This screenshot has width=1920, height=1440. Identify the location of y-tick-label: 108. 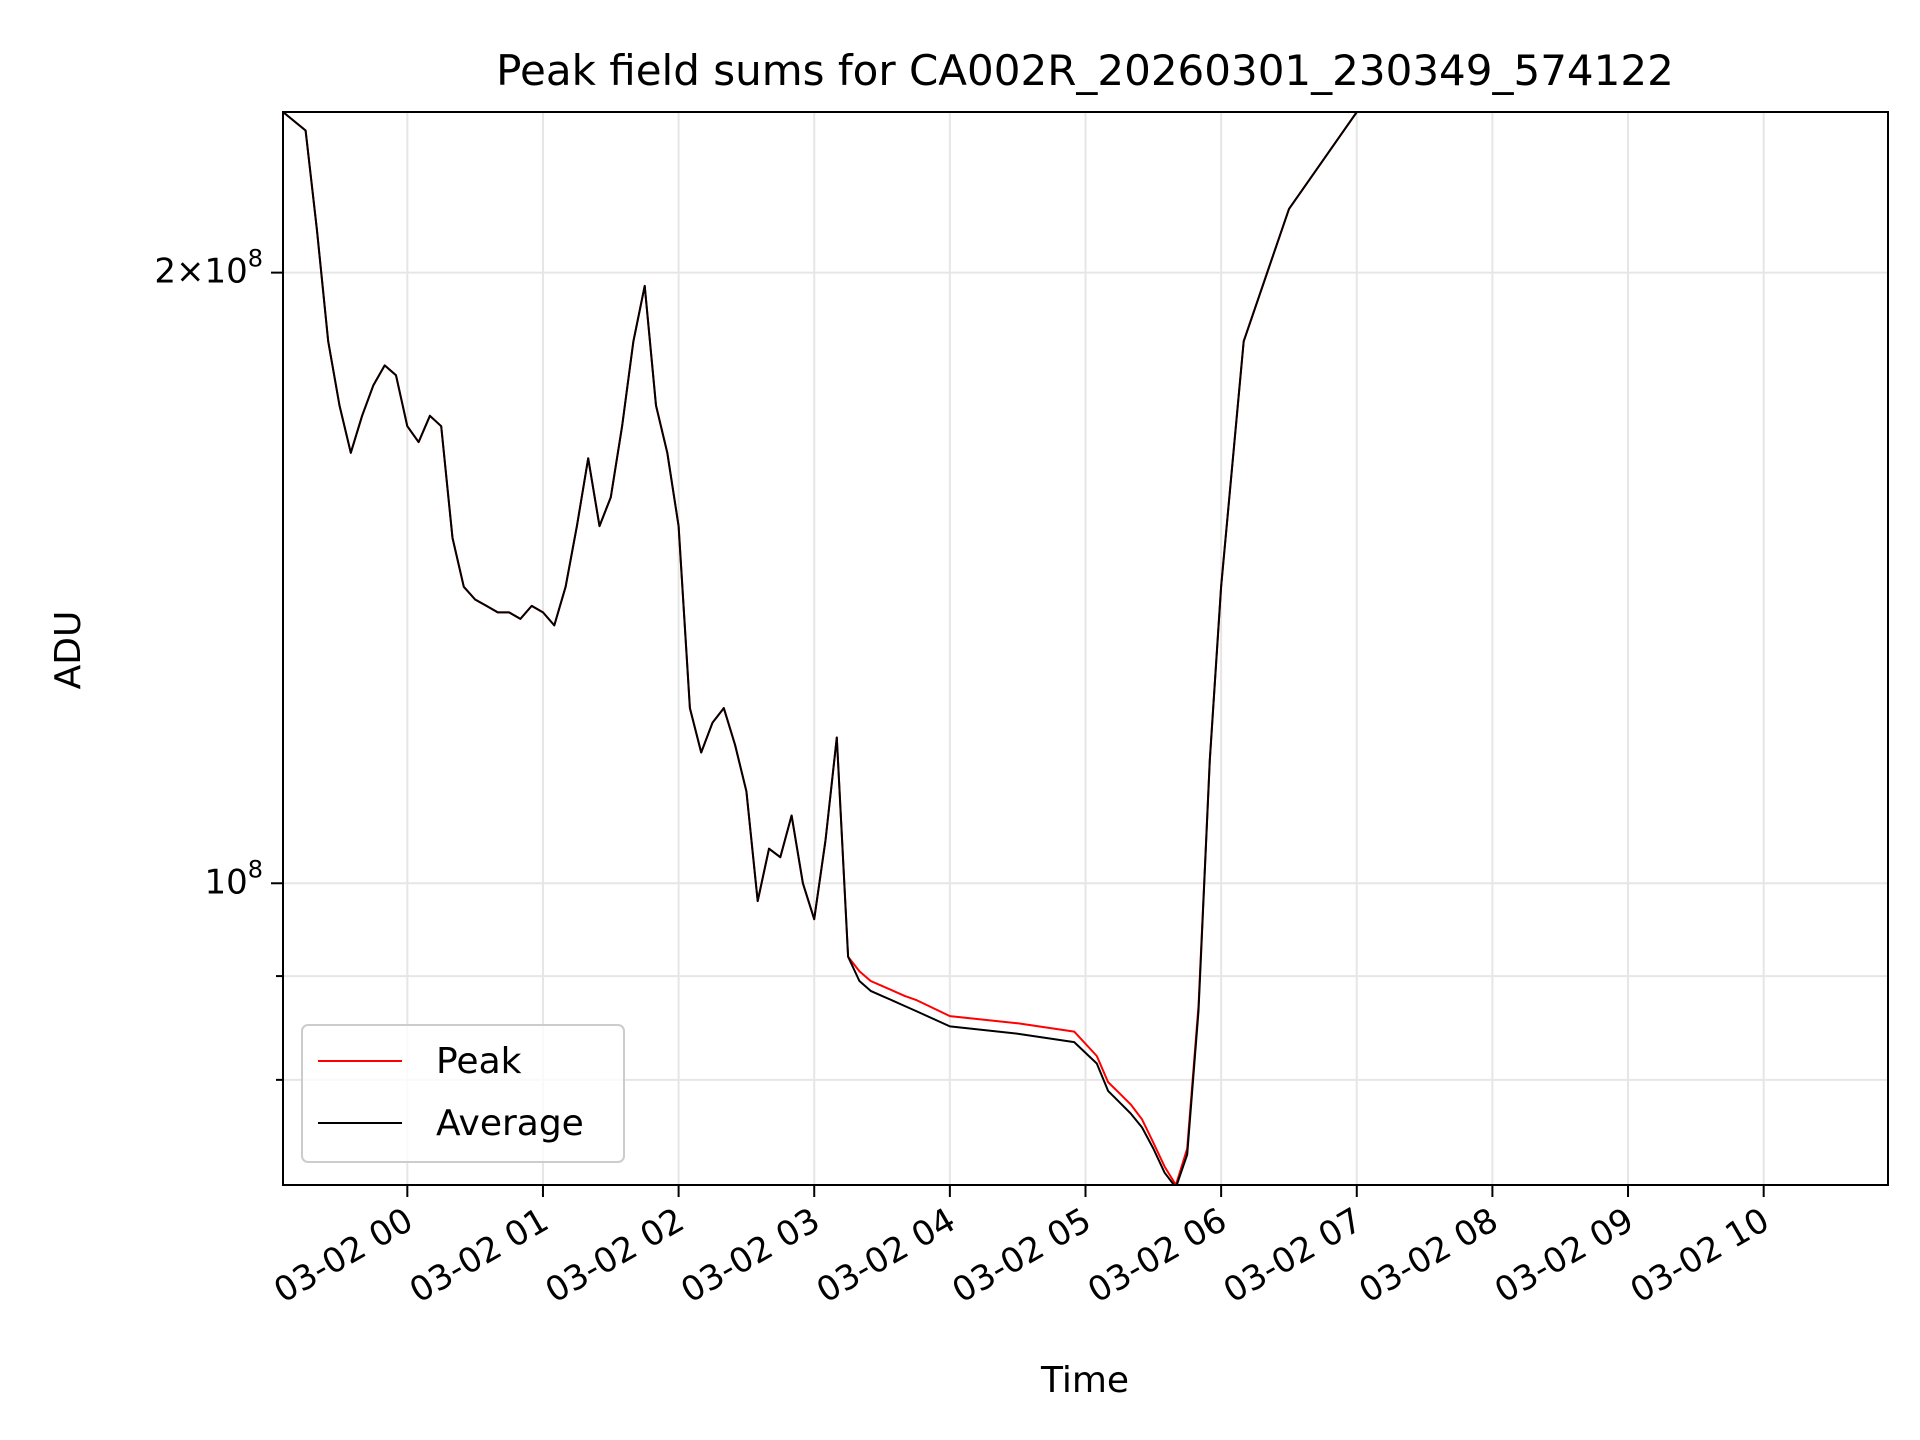
(233, 878).